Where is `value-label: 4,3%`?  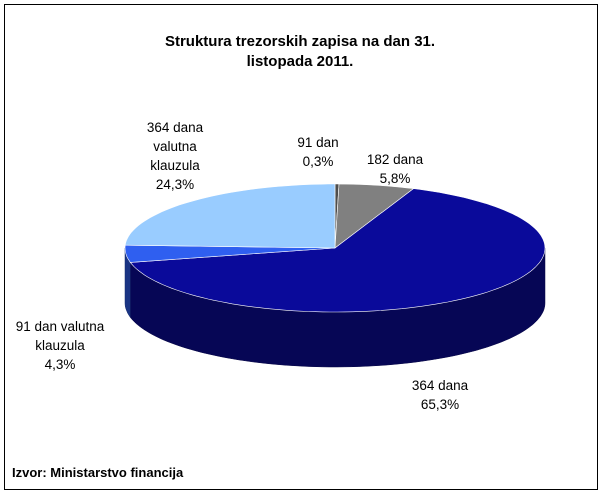
value-label: 4,3% is located at coordinates (60, 364).